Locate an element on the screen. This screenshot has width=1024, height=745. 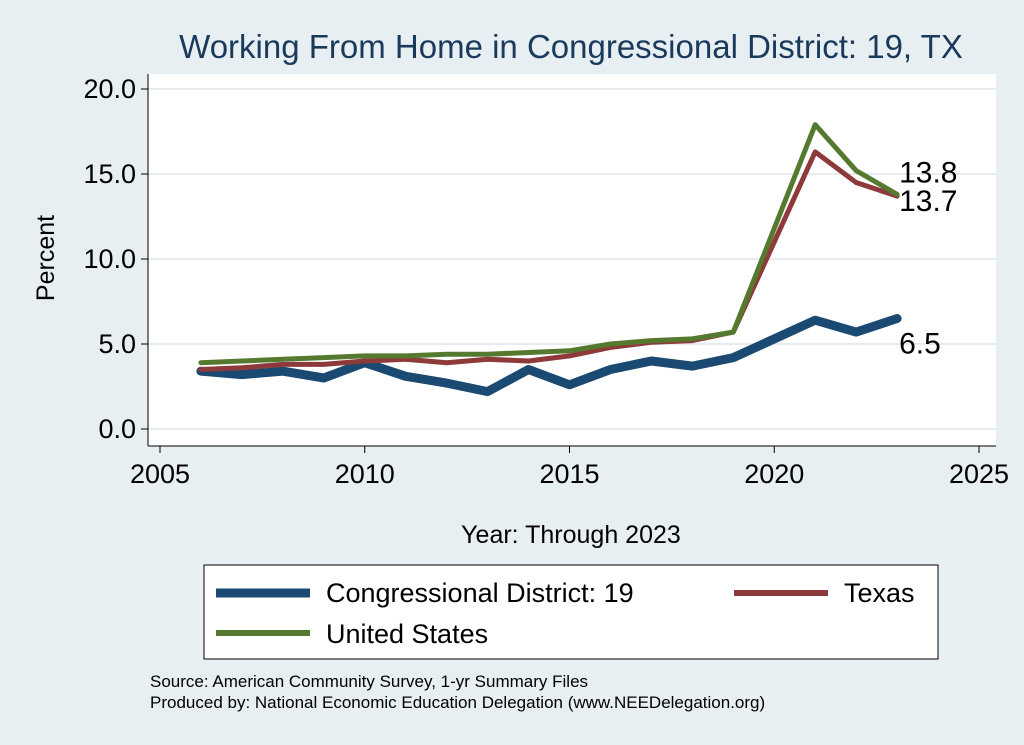
x-tick-label: 2020 is located at coordinates (774, 474).